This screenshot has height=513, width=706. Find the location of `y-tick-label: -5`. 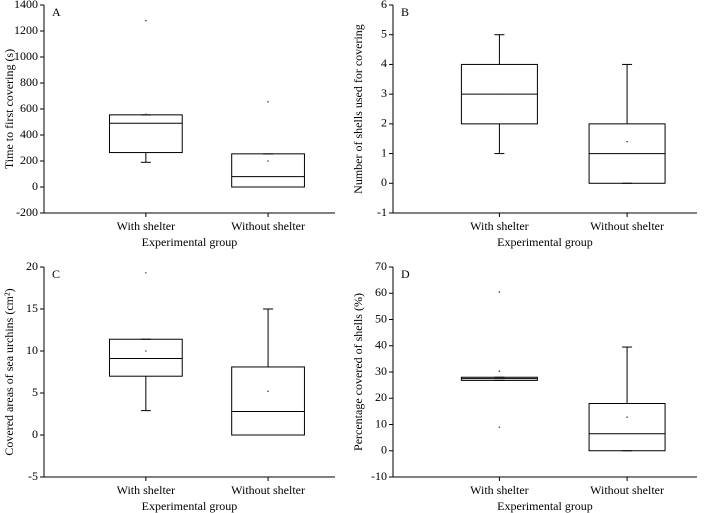

y-tick-label: -5 is located at coordinates (33, 476).